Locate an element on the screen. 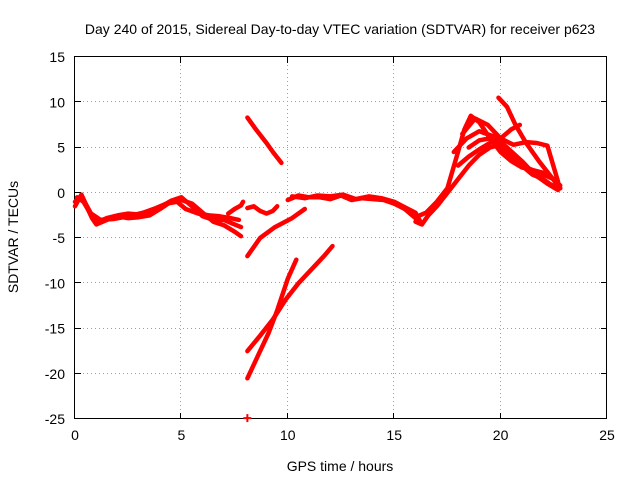  data-point is located at coordinates (247, 418).